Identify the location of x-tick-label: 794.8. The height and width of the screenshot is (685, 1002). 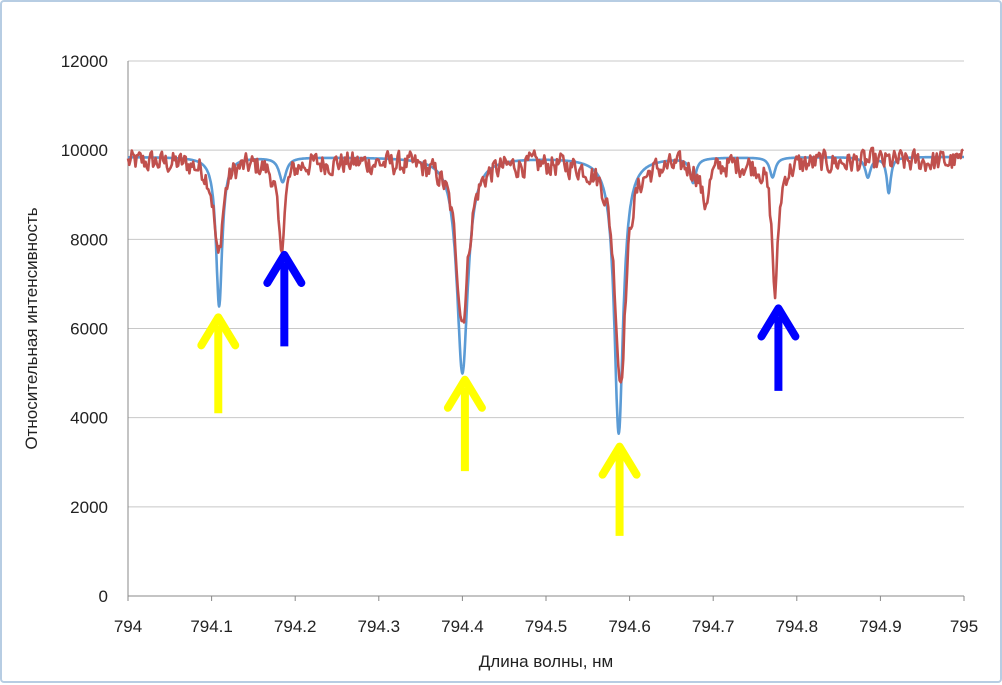
(797, 626).